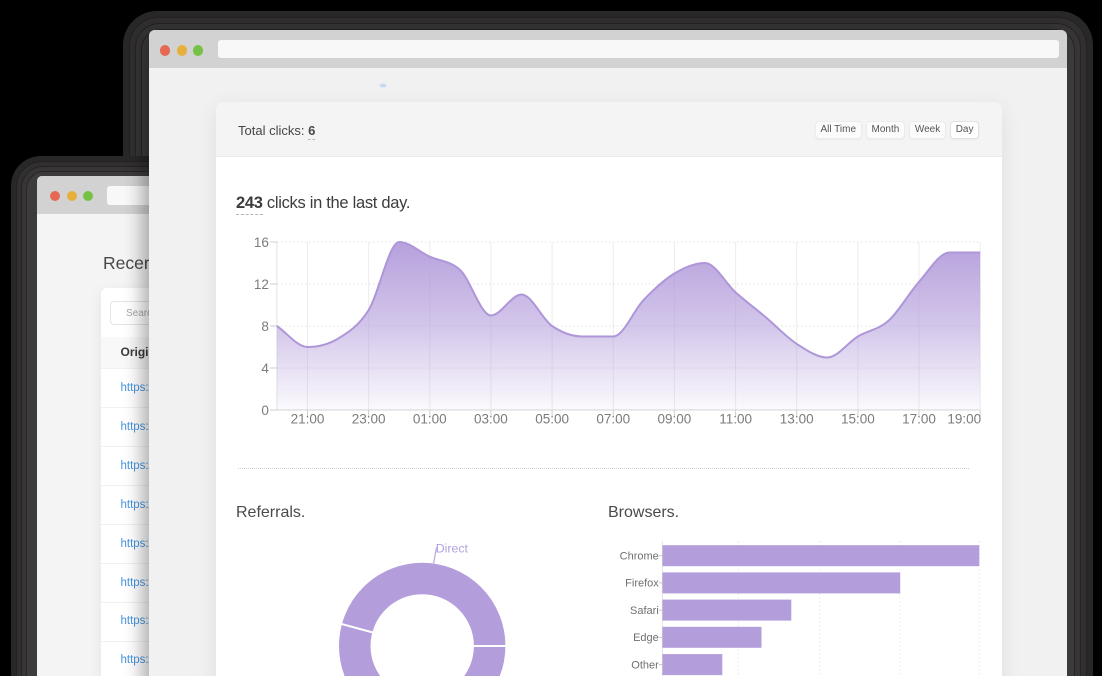  Describe the element at coordinates (642, 584) in the screenshot. I see `svg-text: Firefox` at that location.